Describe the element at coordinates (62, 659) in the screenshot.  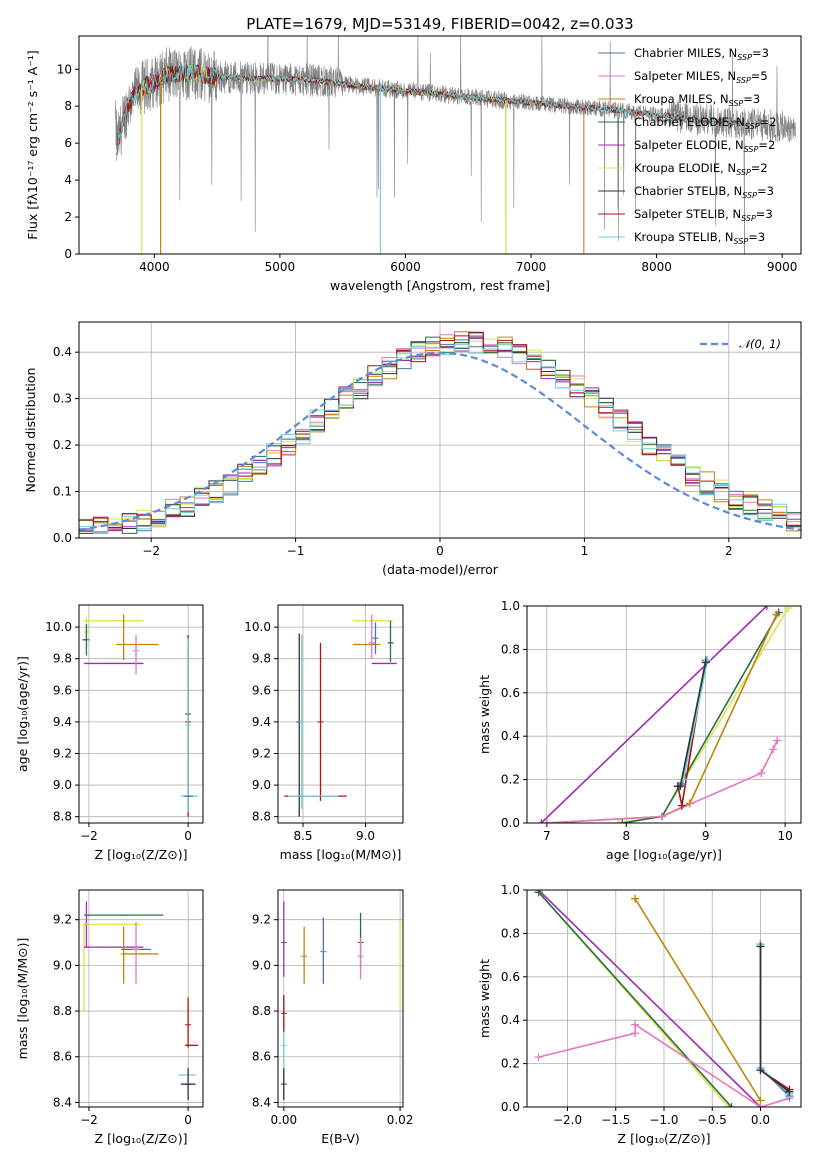
I see `y-tick-label: 9.8` at that location.